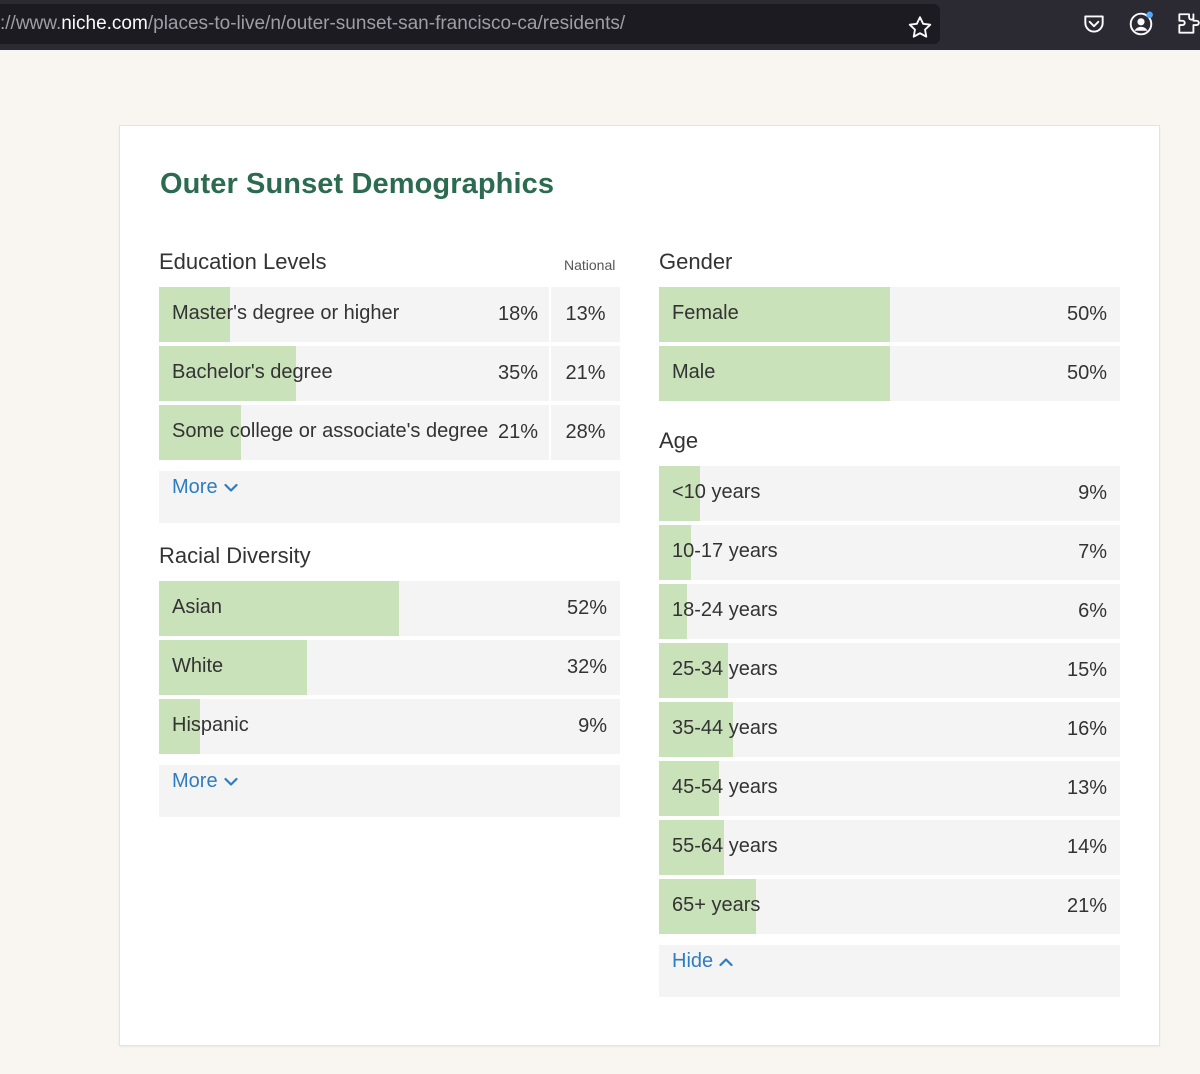  What do you see at coordinates (517, 432) in the screenshot?
I see `education-value: 21%` at bounding box center [517, 432].